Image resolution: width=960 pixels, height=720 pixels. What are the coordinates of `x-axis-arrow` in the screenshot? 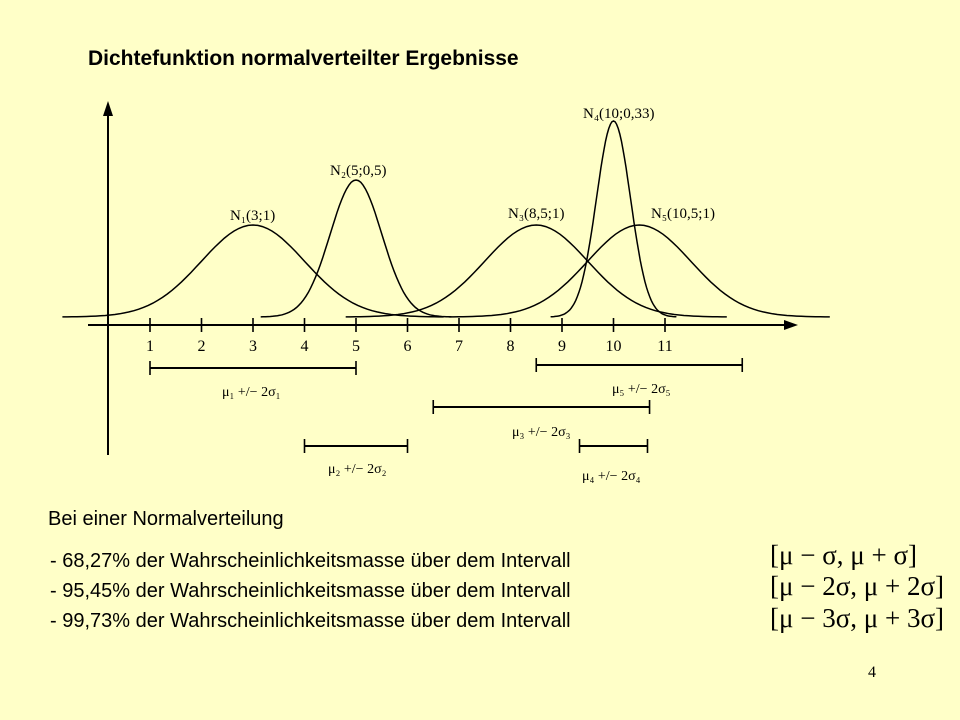 It's located at (791, 325).